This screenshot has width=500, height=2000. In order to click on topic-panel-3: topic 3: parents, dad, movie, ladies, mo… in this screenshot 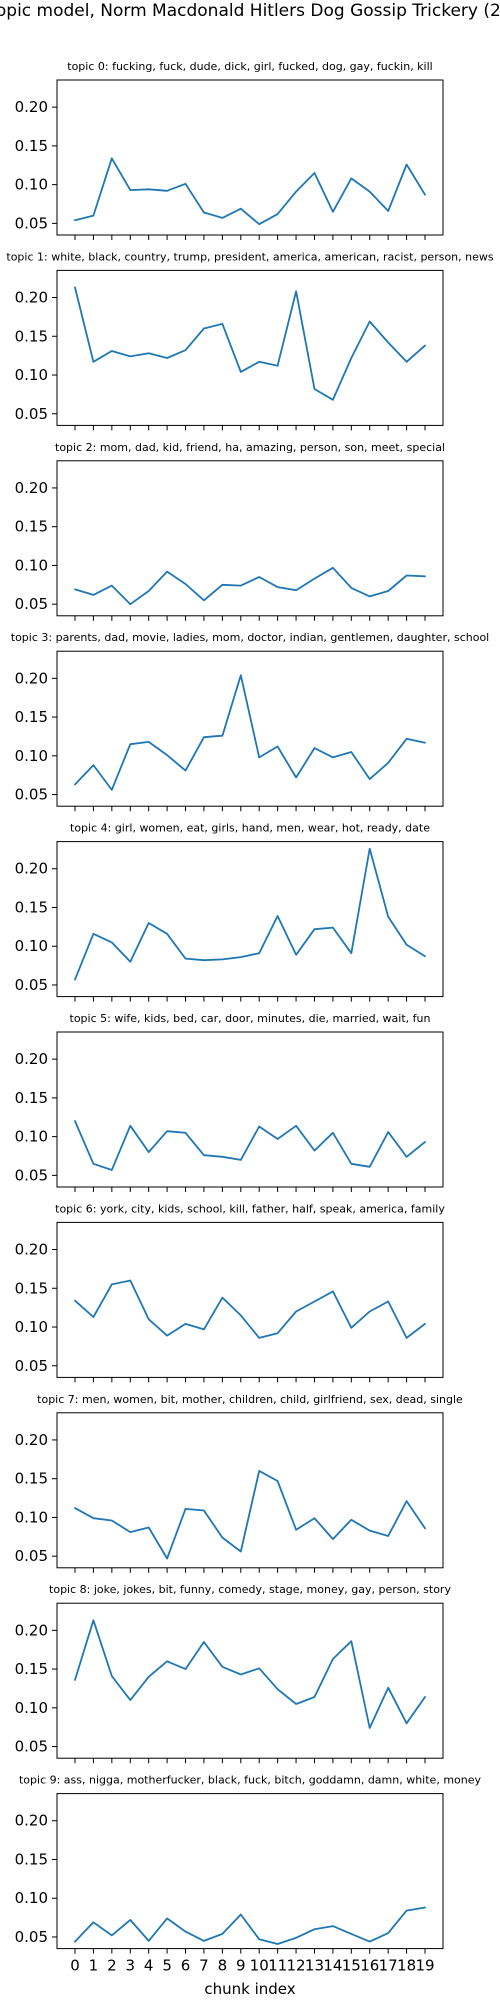, I will do `click(250, 721)`.